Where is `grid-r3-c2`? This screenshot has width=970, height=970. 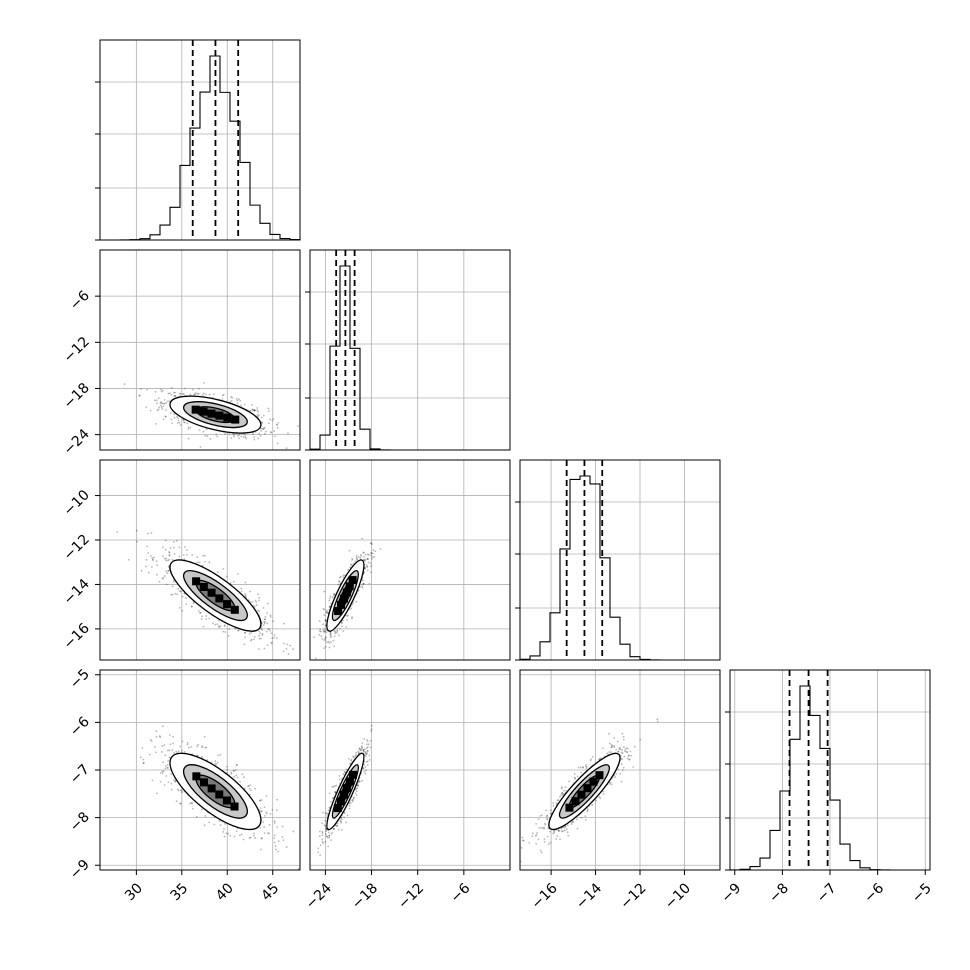
grid-r3-c2 is located at coordinates (620, 770).